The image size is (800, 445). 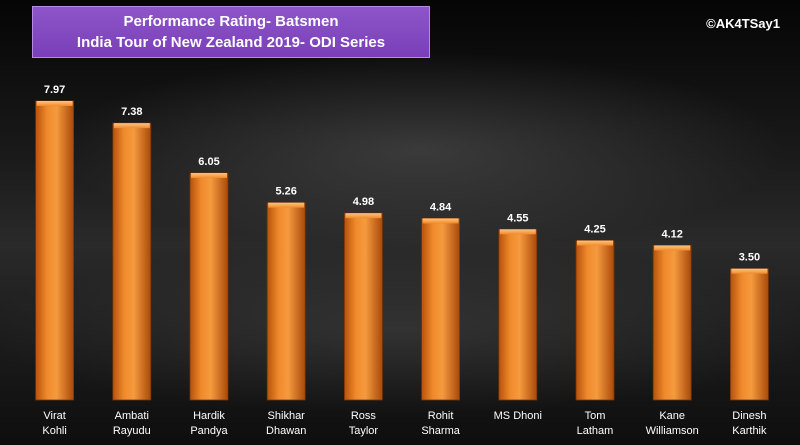 What do you see at coordinates (518, 416) in the screenshot?
I see `category-label-6: MS Dhoni` at bounding box center [518, 416].